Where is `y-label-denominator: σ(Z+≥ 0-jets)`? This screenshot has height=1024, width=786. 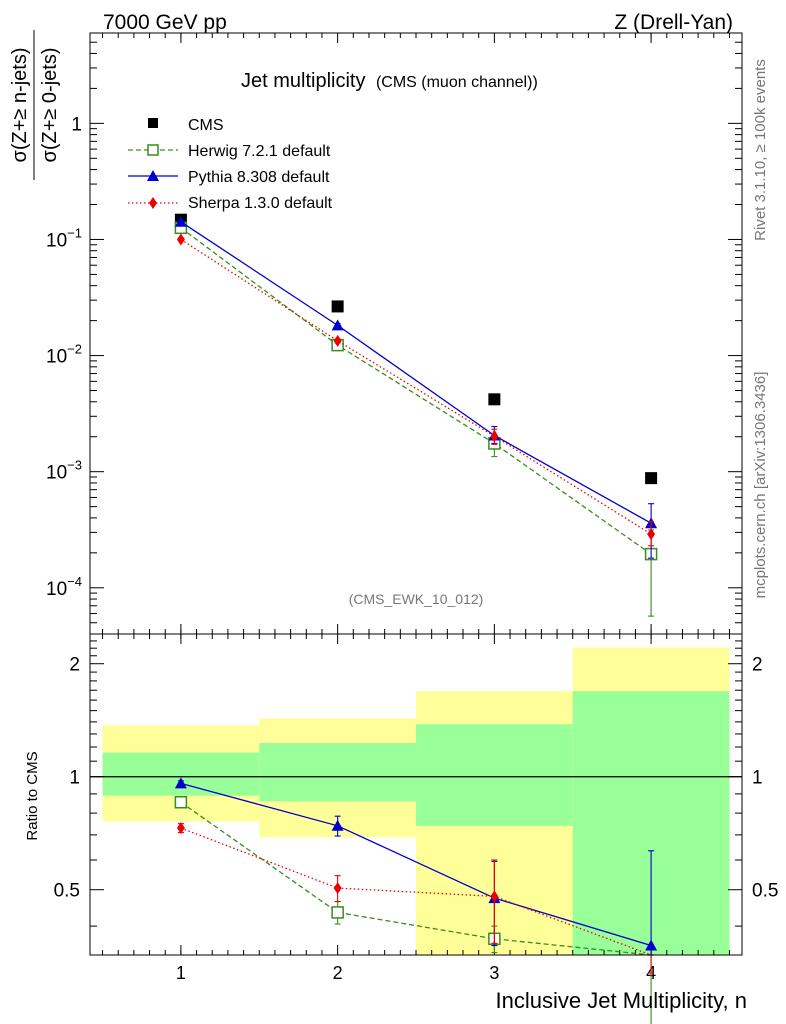 y-label-denominator: σ(Z+≥ 0-jets) is located at coordinates (50, 105).